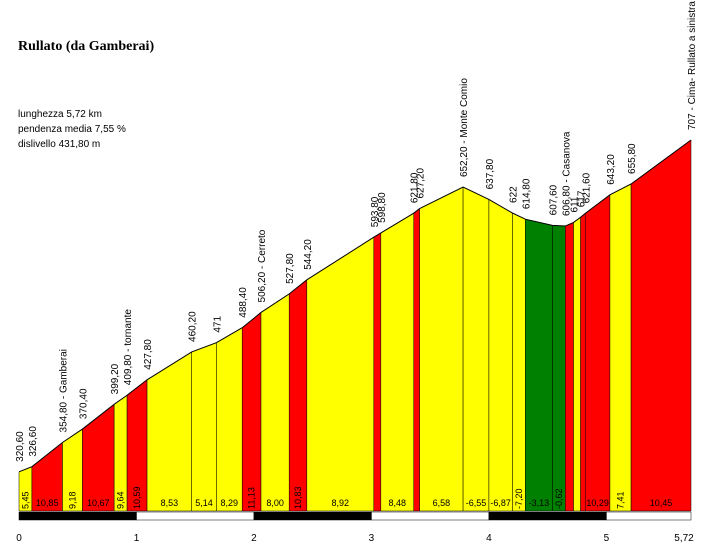  Describe the element at coordinates (230, 503) in the screenshot. I see `gradient-label: 8,29` at that location.